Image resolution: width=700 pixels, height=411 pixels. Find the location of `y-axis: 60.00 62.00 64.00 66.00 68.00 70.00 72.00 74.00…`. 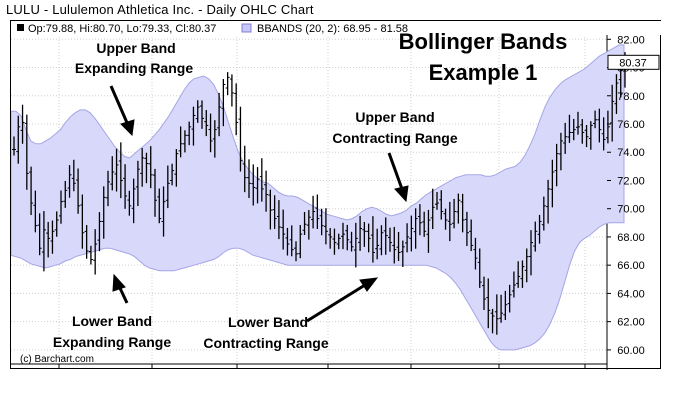

y-axis: 60.00 62.00 64.00 66.00 68.00 70.00 72.00 74.00… is located at coordinates (633, 195).